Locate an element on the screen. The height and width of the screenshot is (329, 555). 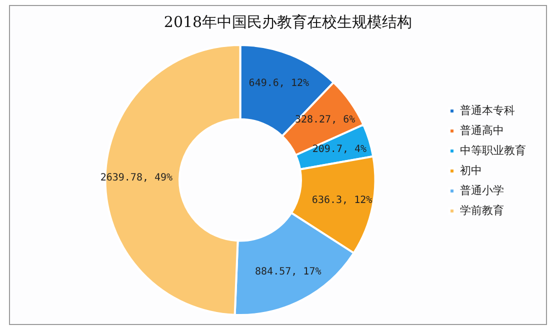
data-label: 884.57, 17% is located at coordinates (288, 272).